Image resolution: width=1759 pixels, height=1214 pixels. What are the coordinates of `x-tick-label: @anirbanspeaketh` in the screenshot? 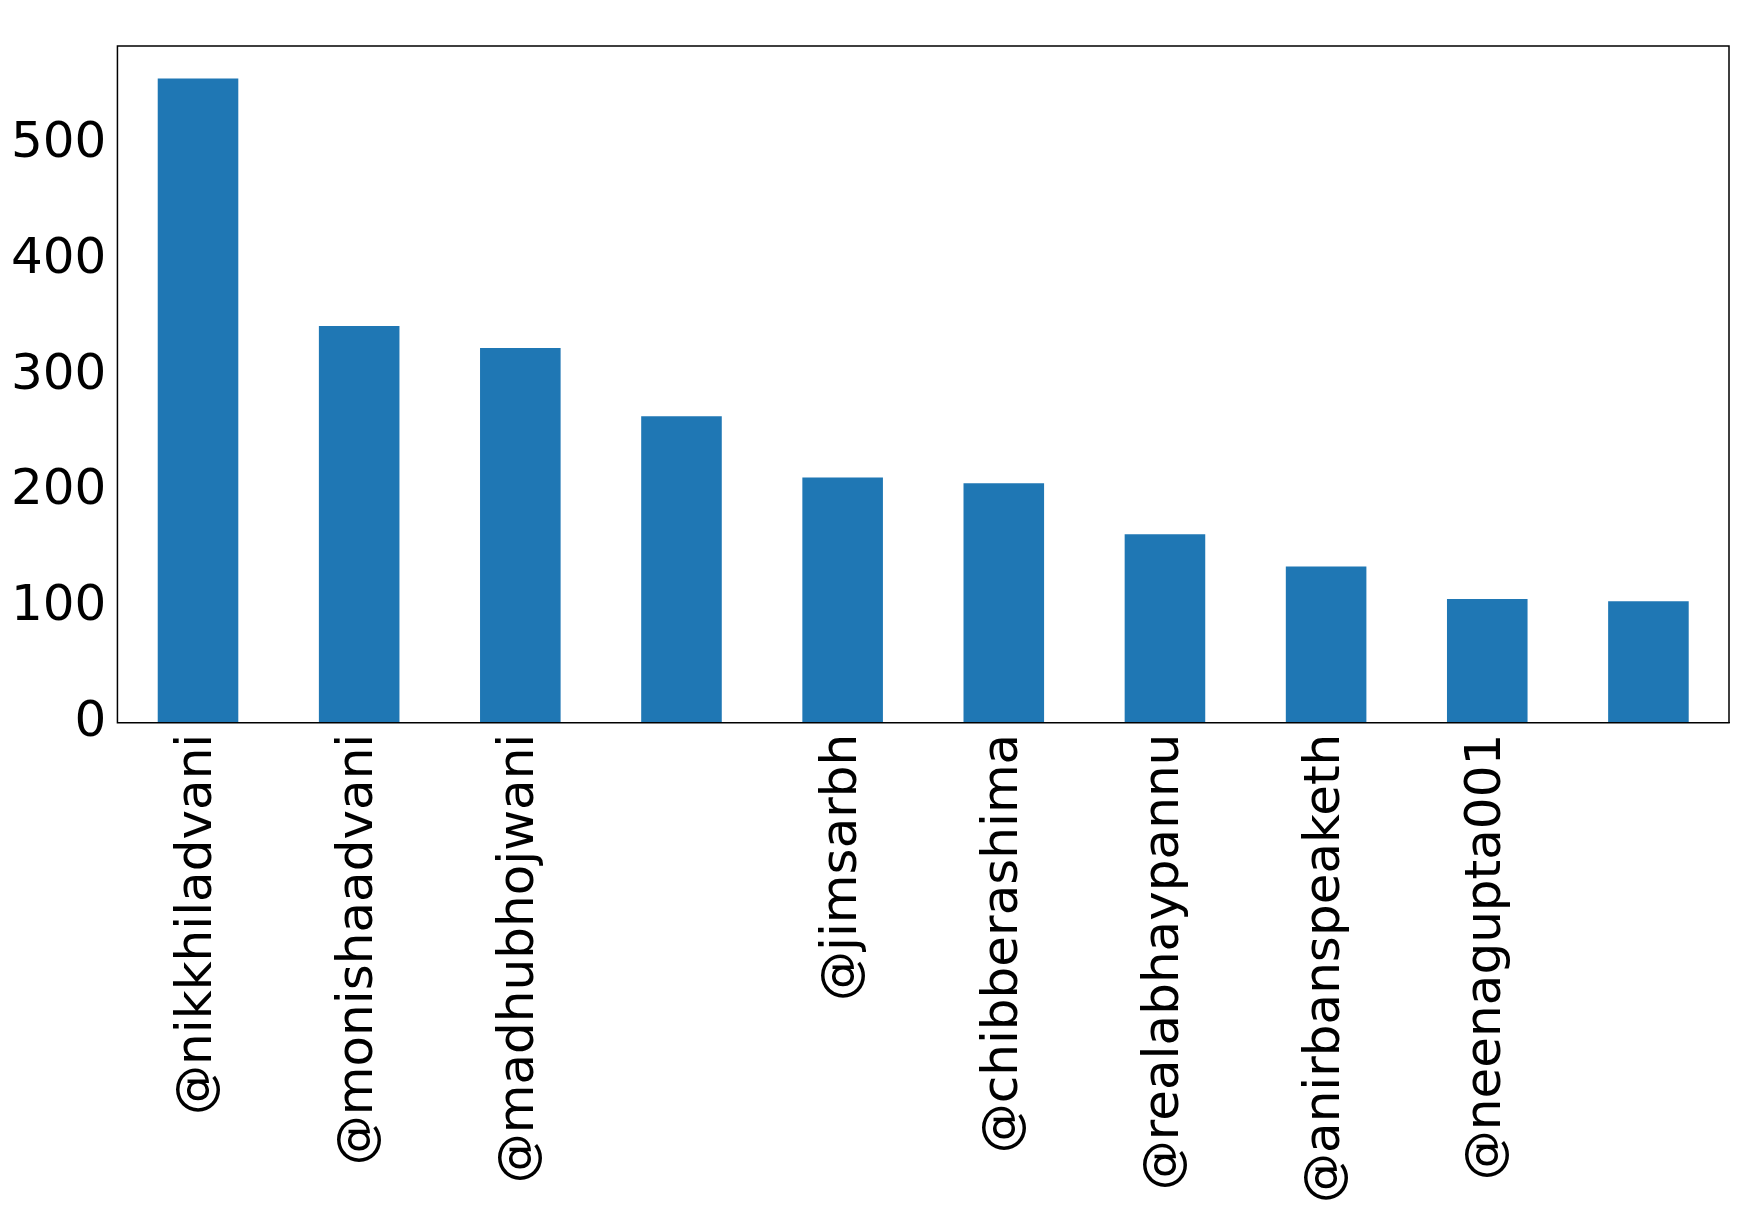 It's located at (1322, 968).